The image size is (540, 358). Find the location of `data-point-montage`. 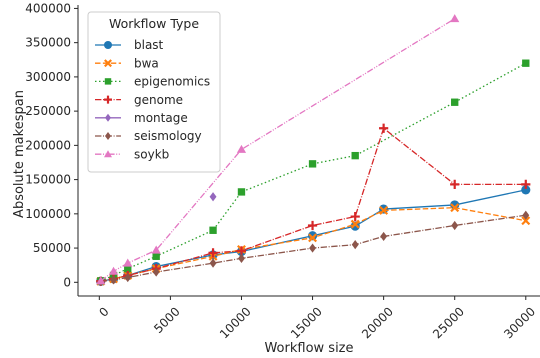

data-point-montage is located at coordinates (213, 197).